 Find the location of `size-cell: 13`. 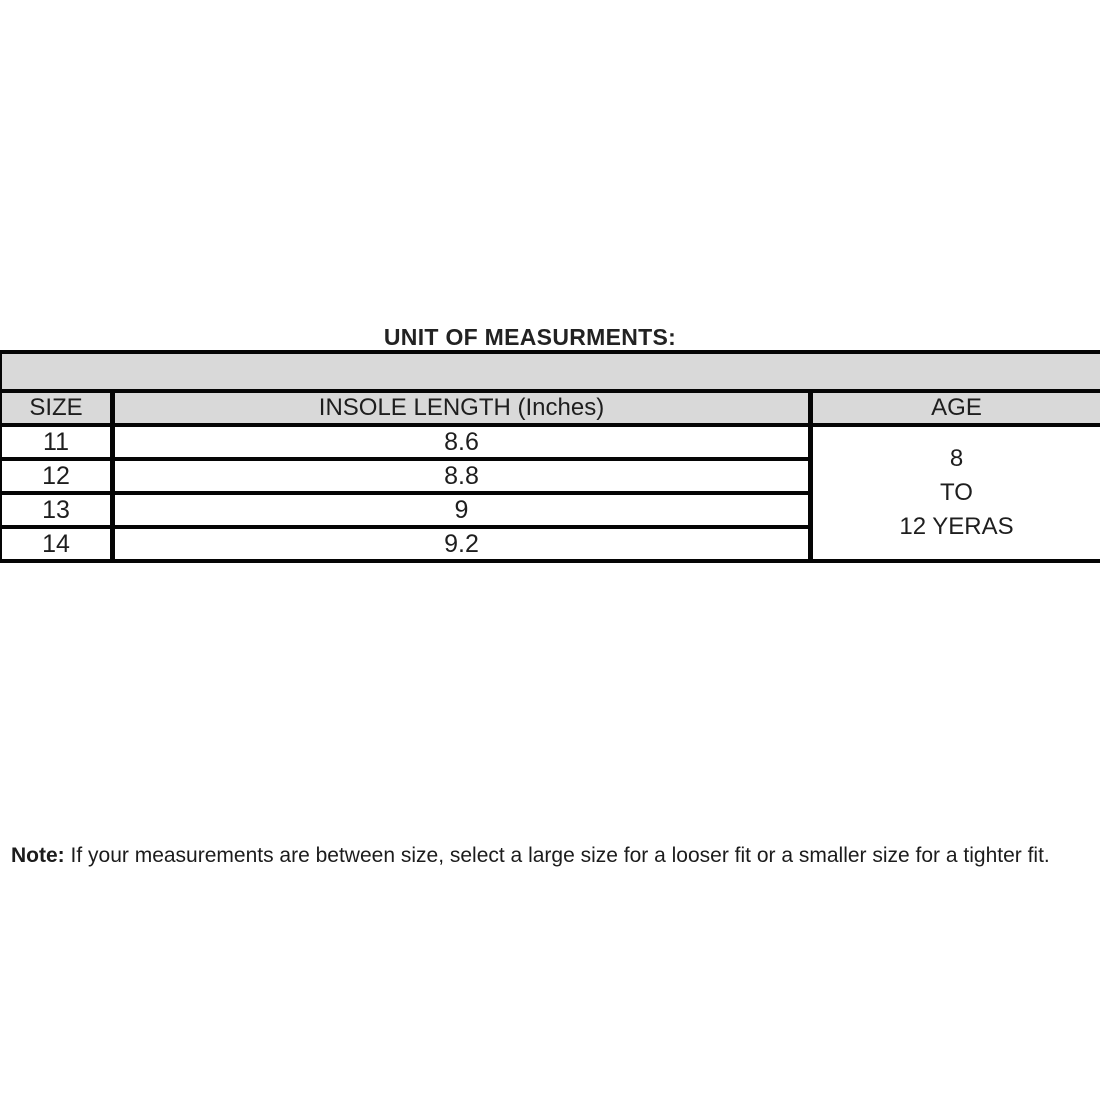

size-cell: 13 is located at coordinates (56, 510).